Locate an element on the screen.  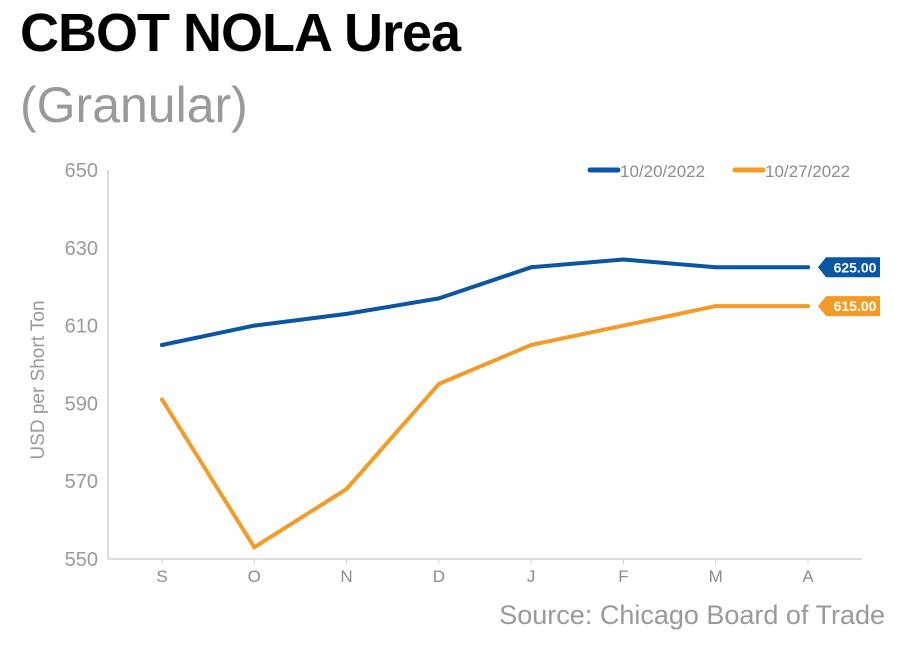
source-note: Source: Chicago Board of Trade is located at coordinates (692, 615).